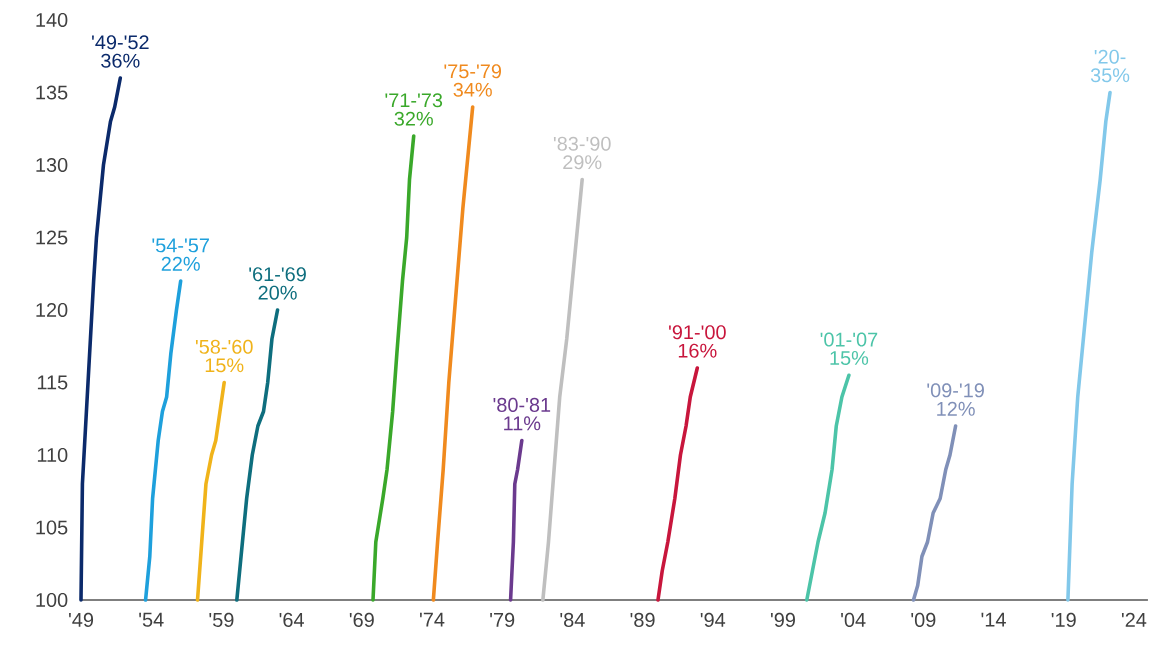 The width and height of the screenshot is (1161, 649). I want to click on x-tick-label: '14, so click(993, 619).